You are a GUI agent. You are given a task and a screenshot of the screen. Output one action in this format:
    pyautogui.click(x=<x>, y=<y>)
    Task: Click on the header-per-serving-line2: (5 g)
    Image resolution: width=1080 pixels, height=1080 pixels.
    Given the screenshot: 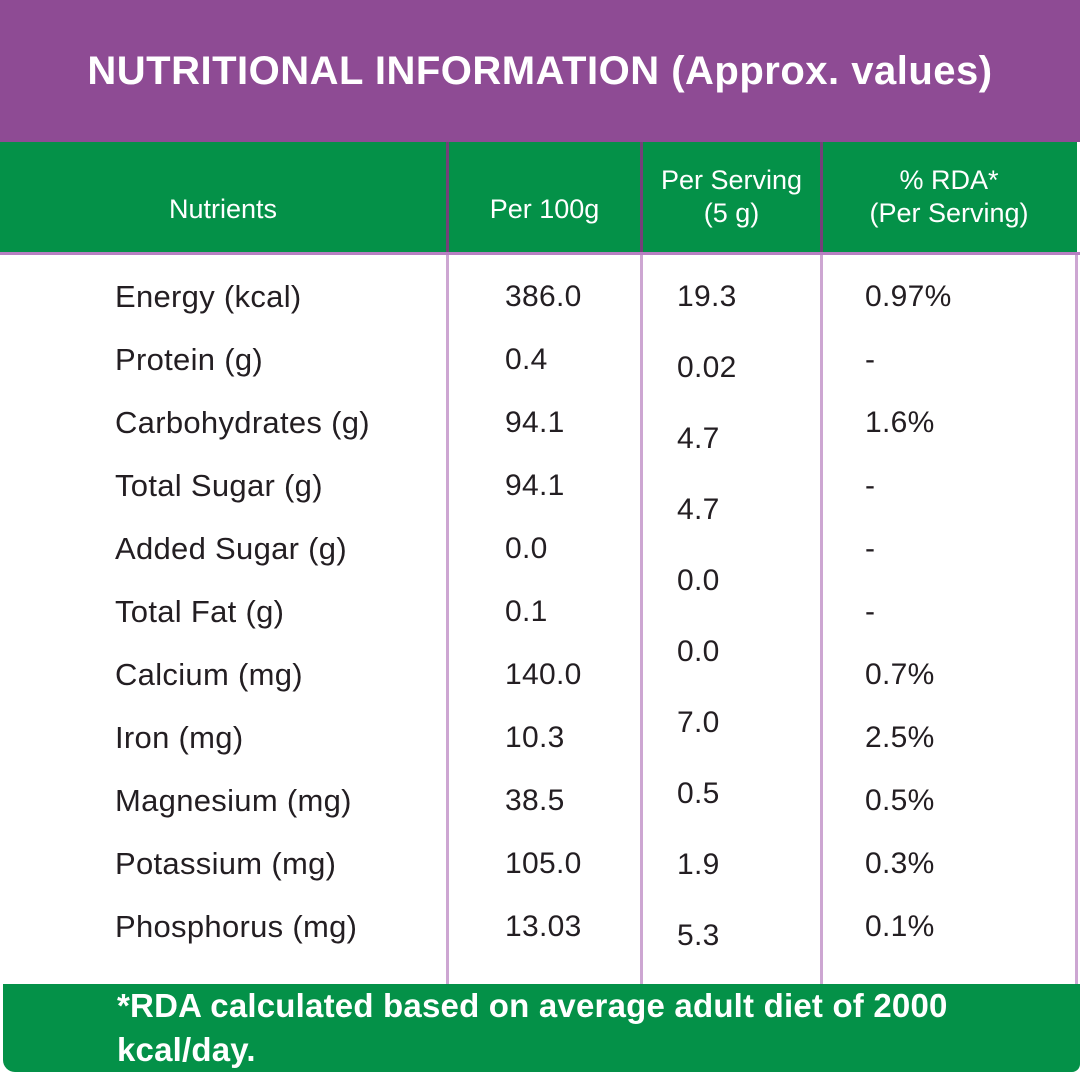 What is the action you would take?
    pyautogui.click(x=731, y=213)
    